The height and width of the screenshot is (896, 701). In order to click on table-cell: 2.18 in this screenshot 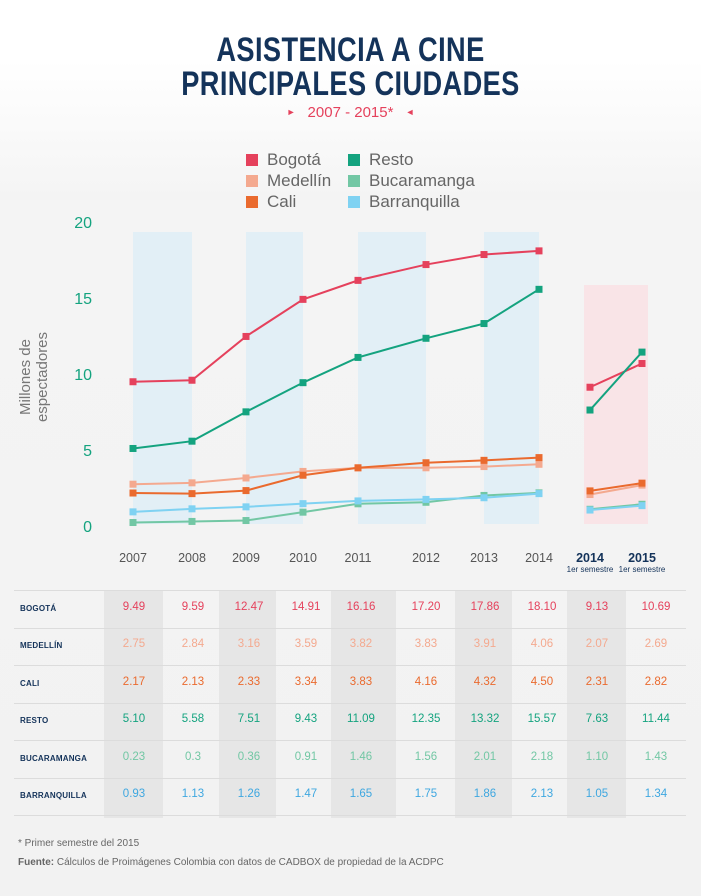, I will do `click(542, 756)`.